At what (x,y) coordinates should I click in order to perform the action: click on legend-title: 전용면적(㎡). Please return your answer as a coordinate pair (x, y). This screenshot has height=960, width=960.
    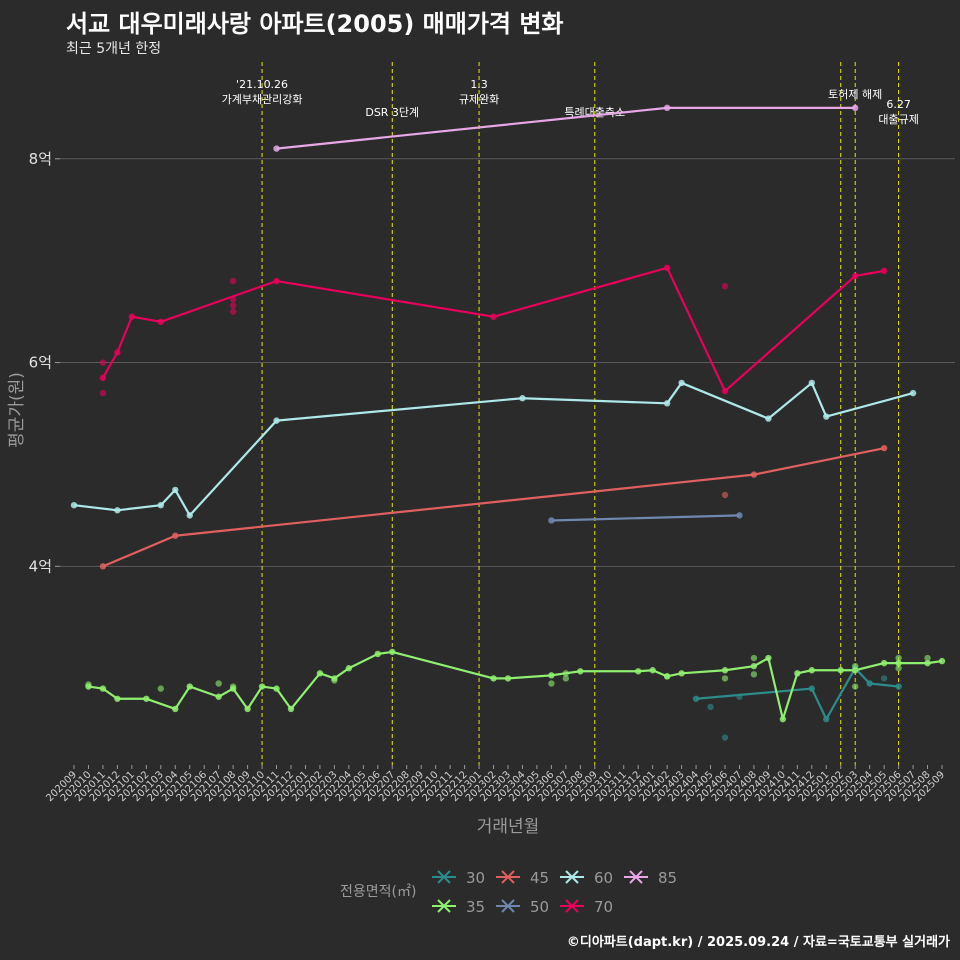
    Looking at the image, I should click on (378, 892).